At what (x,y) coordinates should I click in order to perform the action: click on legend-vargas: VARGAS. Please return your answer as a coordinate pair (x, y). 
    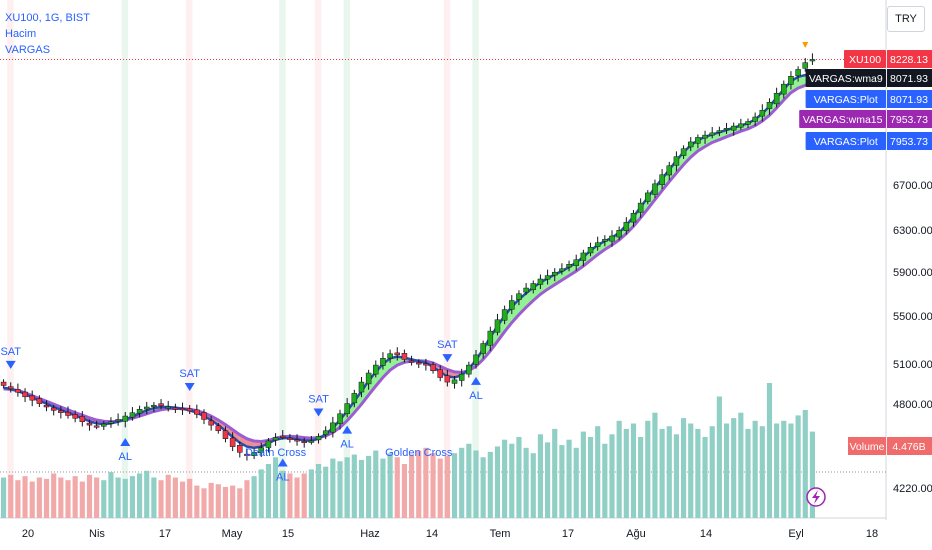
    Looking at the image, I should click on (28, 50).